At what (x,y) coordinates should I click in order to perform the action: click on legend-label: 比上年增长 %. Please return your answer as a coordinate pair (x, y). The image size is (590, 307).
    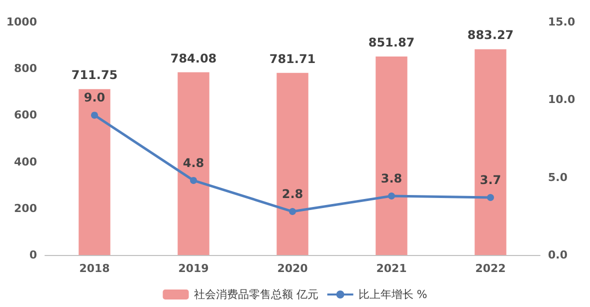
    Looking at the image, I should click on (393, 294).